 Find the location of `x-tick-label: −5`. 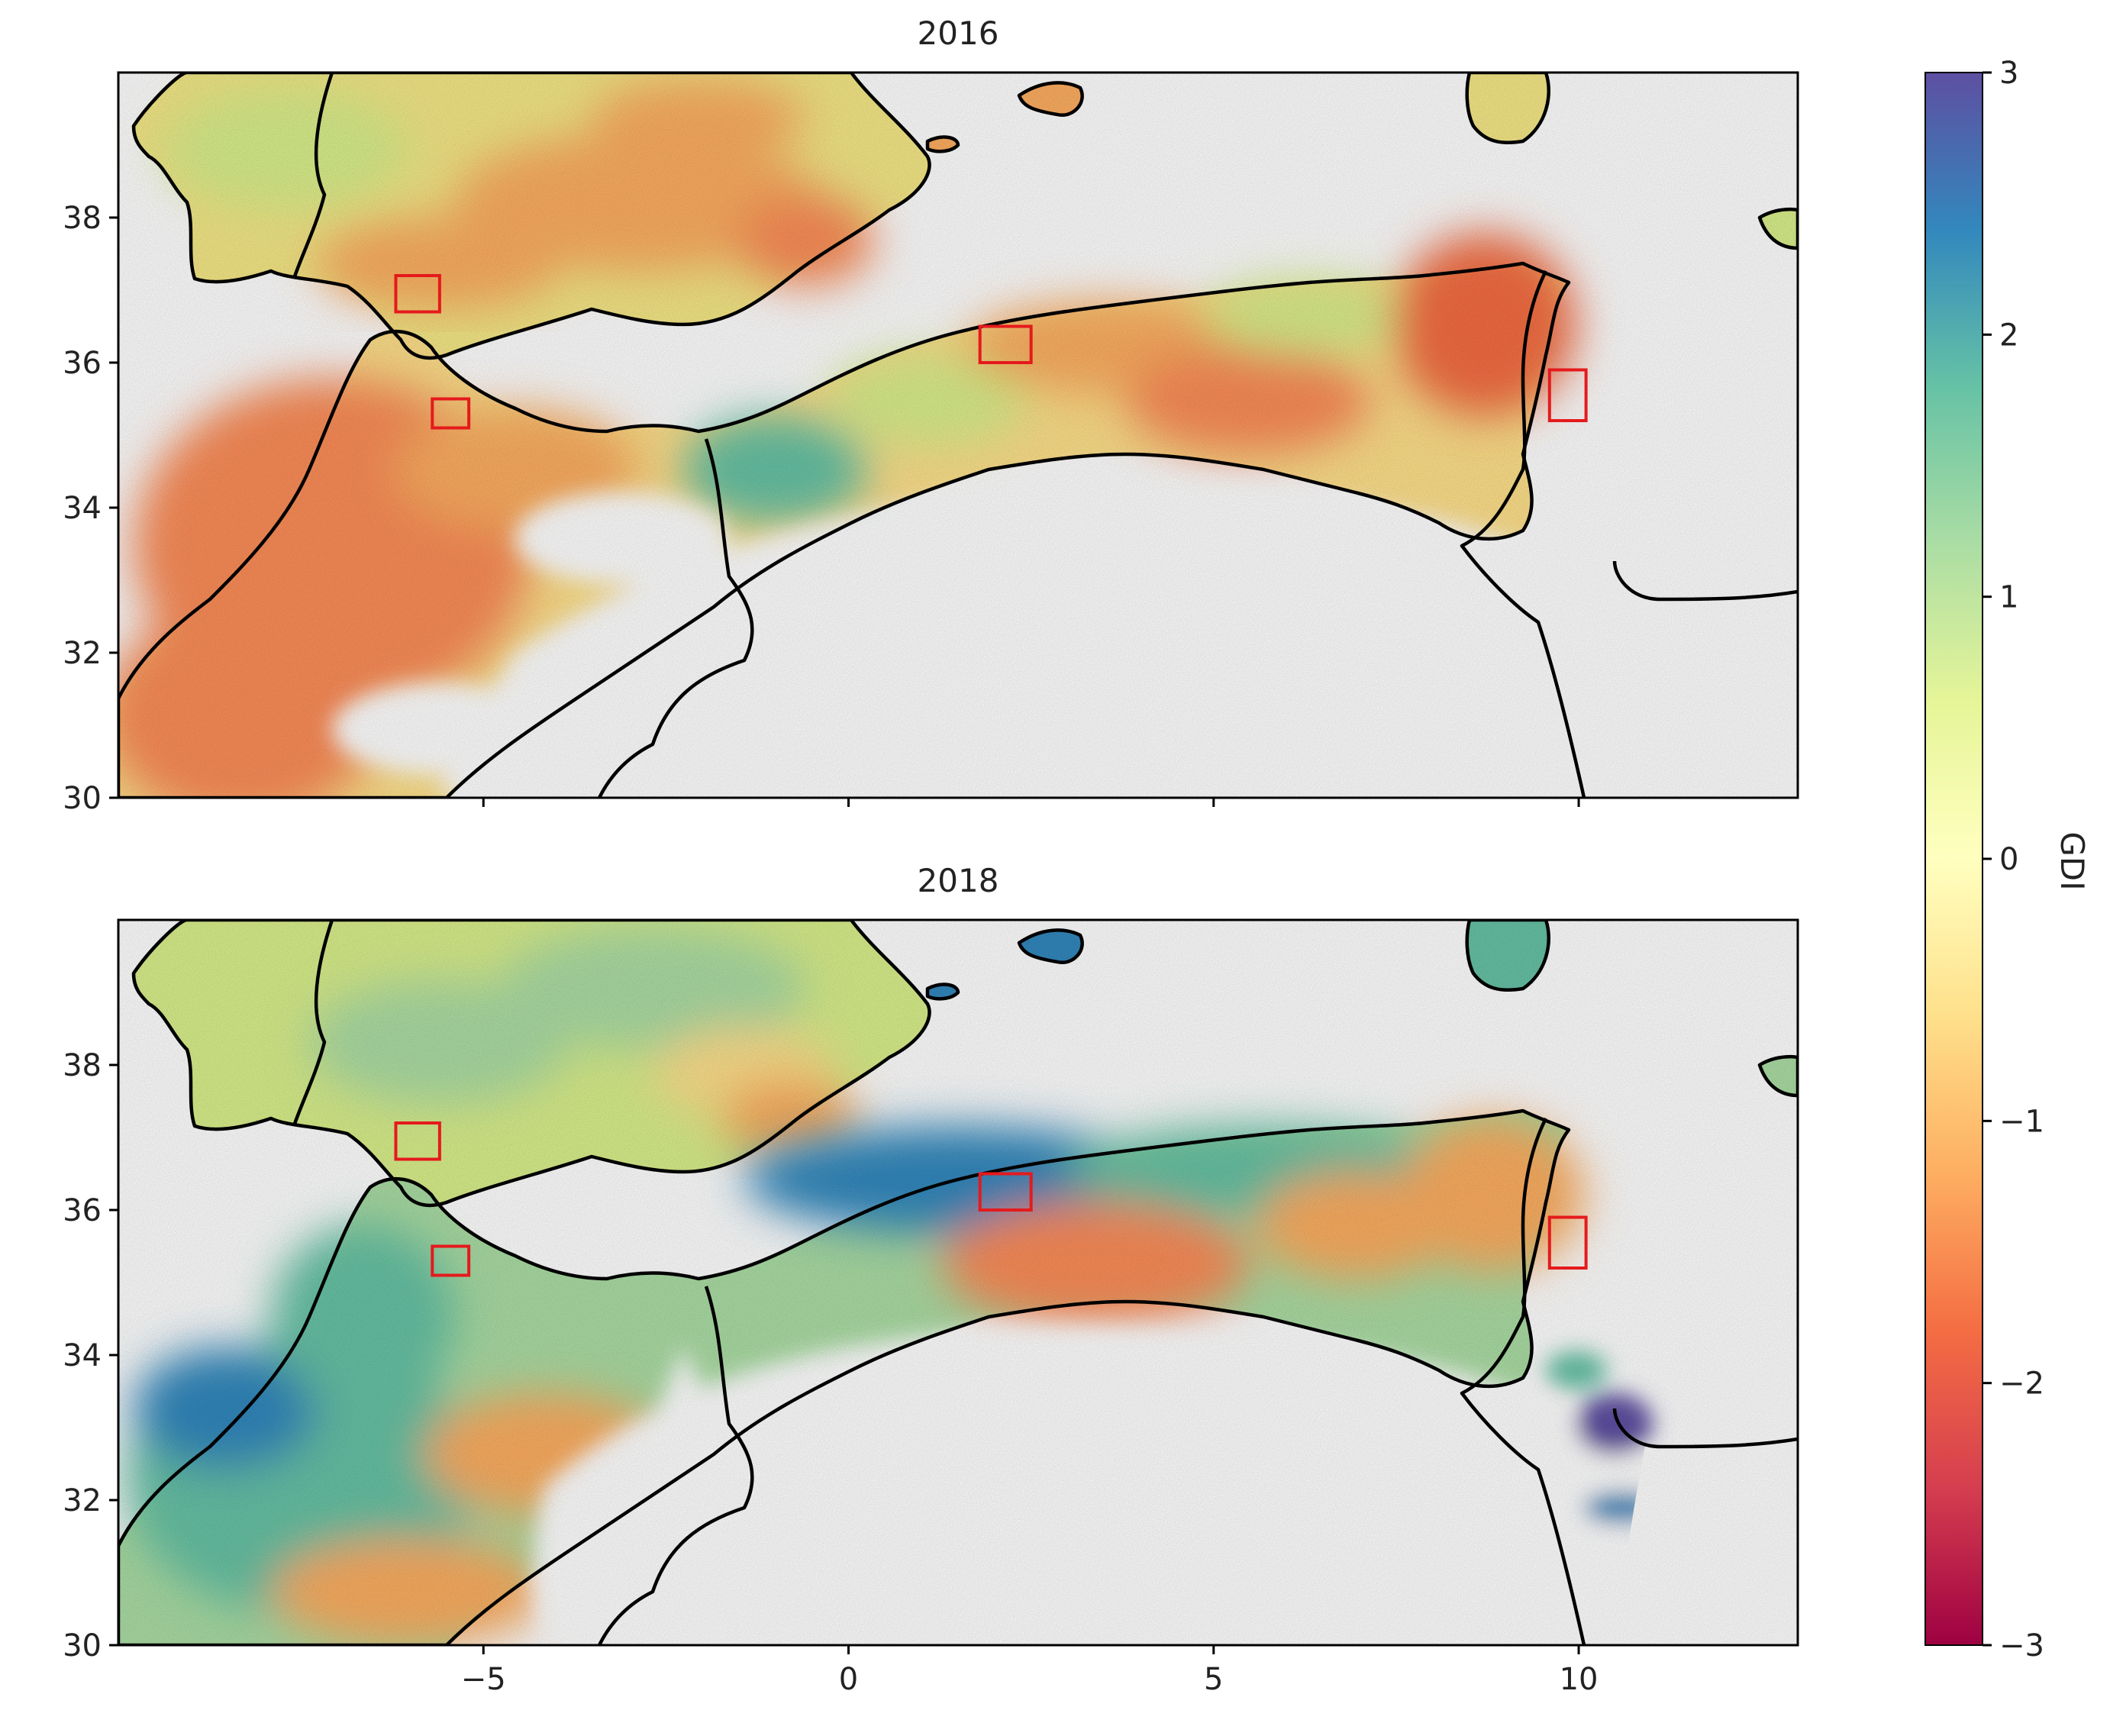

x-tick-label: −5 is located at coordinates (483, 1679).